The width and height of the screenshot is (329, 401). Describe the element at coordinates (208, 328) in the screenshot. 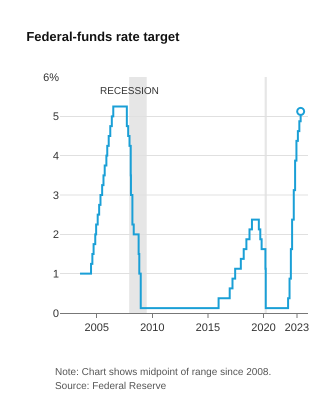

I see `x-tick-label: 2015` at that location.